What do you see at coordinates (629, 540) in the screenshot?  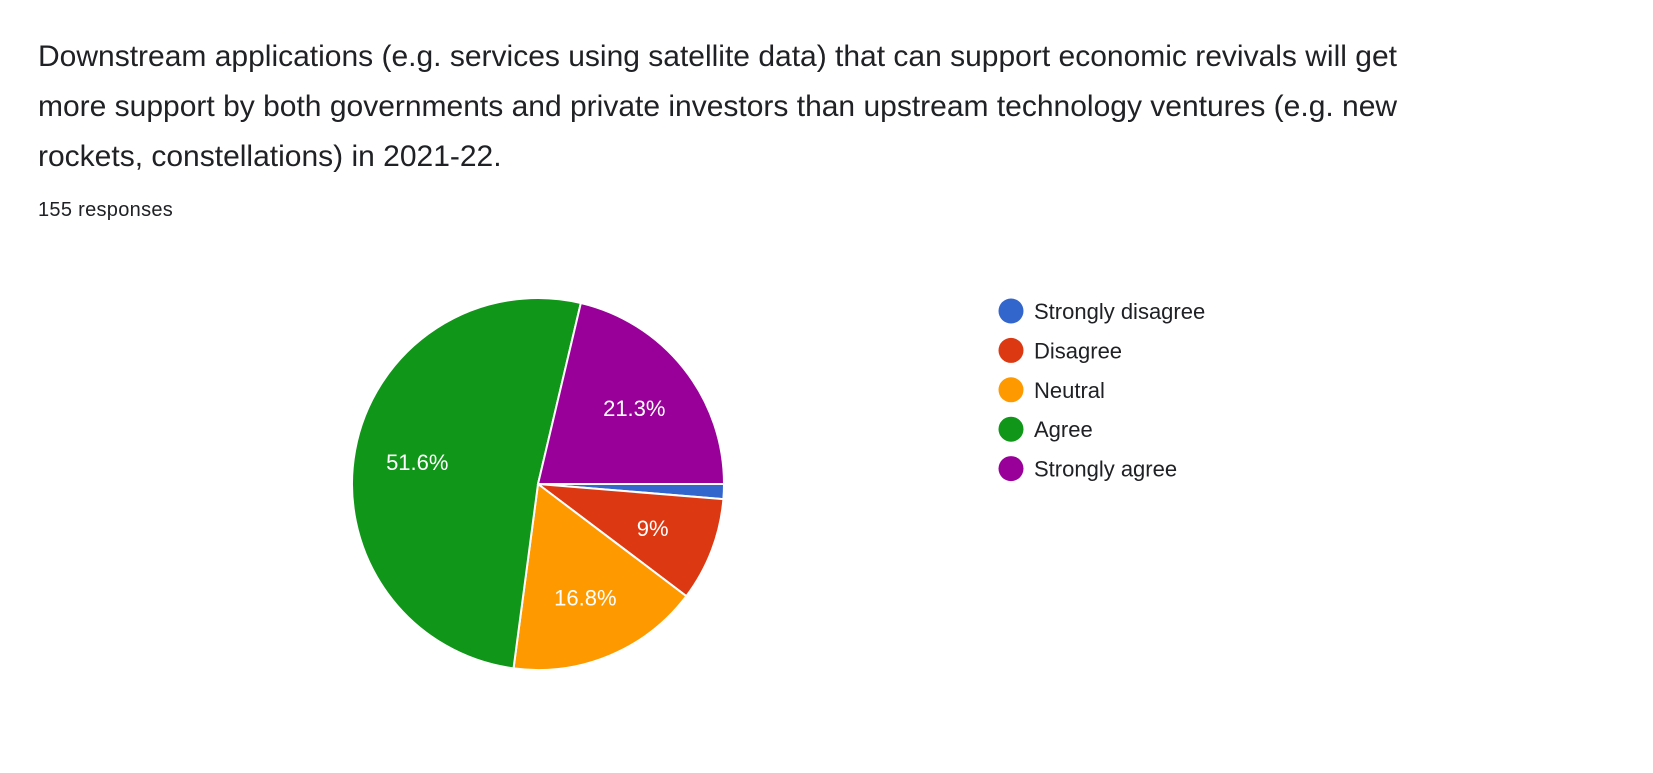 I see `pie-slice-disagree` at bounding box center [629, 540].